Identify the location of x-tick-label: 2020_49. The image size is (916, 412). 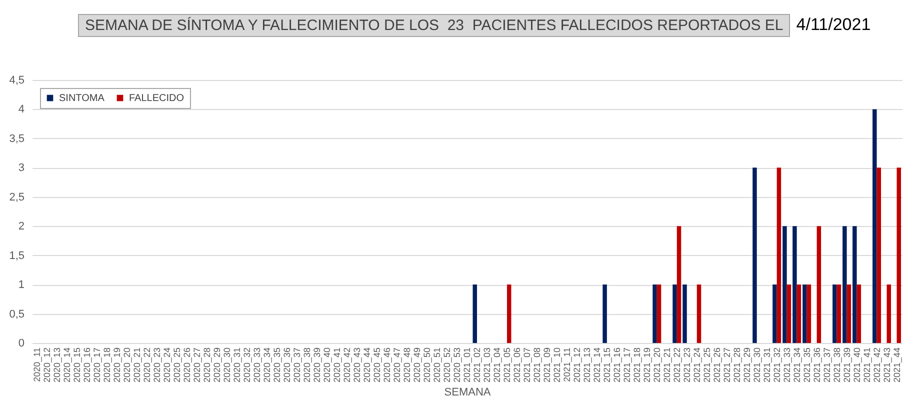
(417, 365).